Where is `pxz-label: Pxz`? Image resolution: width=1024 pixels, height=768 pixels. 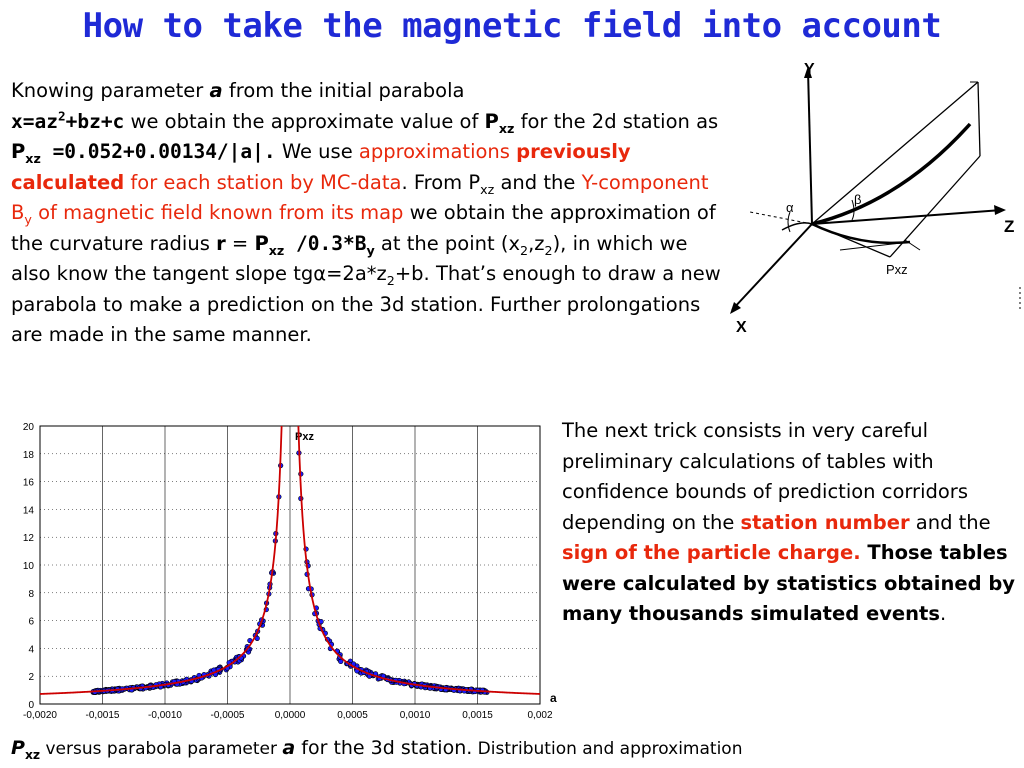 pxz-label: Pxz is located at coordinates (897, 269).